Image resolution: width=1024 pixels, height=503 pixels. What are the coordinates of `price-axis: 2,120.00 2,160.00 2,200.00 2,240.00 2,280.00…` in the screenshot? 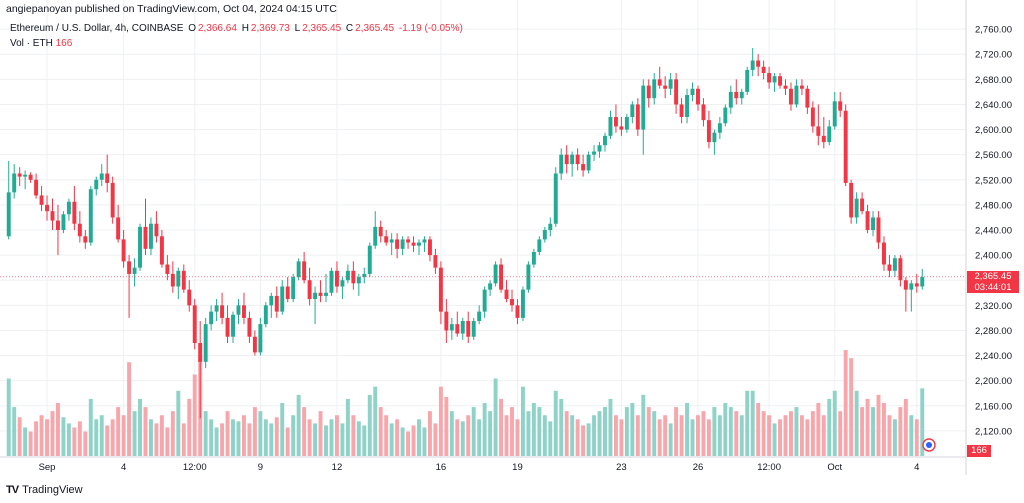 It's located at (993, 231).